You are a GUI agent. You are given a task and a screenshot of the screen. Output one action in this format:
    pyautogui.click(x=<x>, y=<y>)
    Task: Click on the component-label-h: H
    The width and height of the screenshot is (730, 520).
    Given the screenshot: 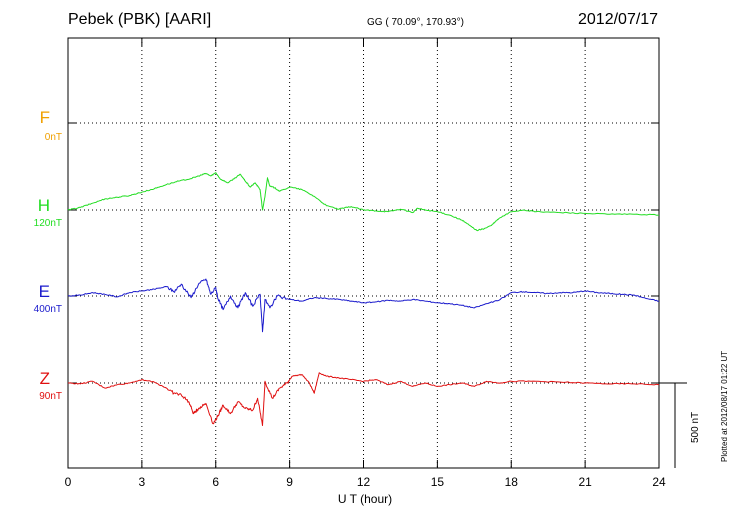 What is the action you would take?
    pyautogui.click(x=43, y=205)
    